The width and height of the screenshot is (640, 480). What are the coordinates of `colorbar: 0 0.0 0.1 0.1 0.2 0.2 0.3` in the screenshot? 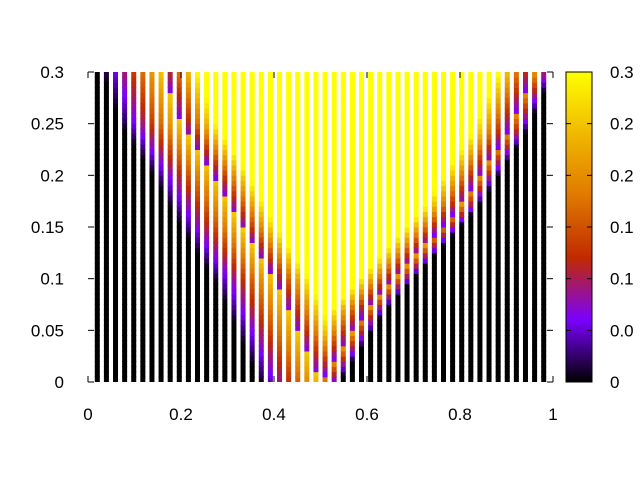 It's located at (599, 227).